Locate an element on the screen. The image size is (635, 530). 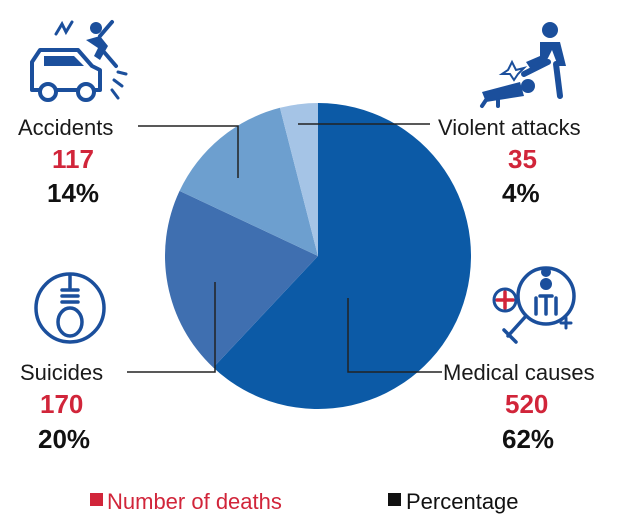
label-group-medical-causes: Medical causes 520 62% is located at coordinates (519, 407).